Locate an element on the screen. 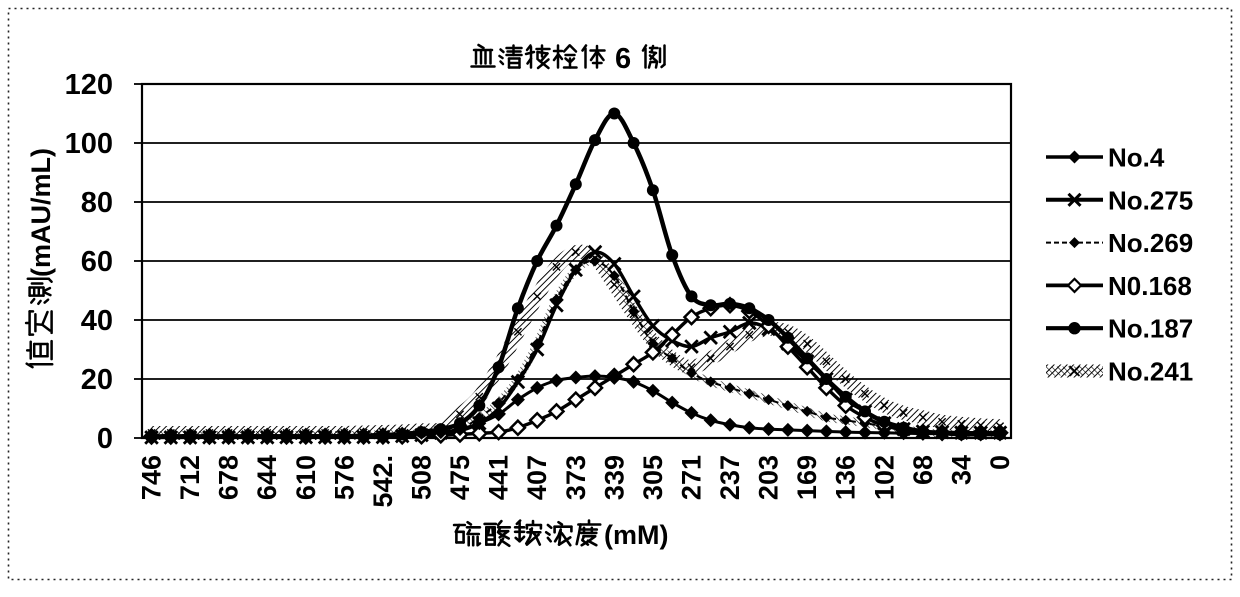 The image size is (1240, 597). svg-text: 373 is located at coordinates (576, 477).